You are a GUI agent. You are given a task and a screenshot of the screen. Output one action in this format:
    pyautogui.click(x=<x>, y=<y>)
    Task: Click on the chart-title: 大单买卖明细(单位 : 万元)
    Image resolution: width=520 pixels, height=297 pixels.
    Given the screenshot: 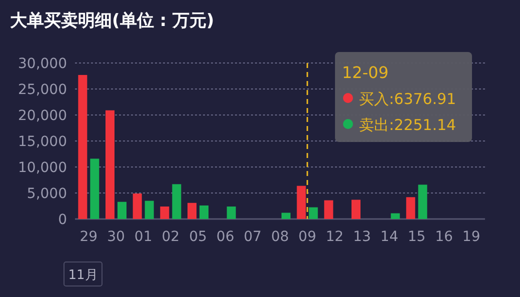 What is the action you would take?
    pyautogui.click(x=112, y=21)
    